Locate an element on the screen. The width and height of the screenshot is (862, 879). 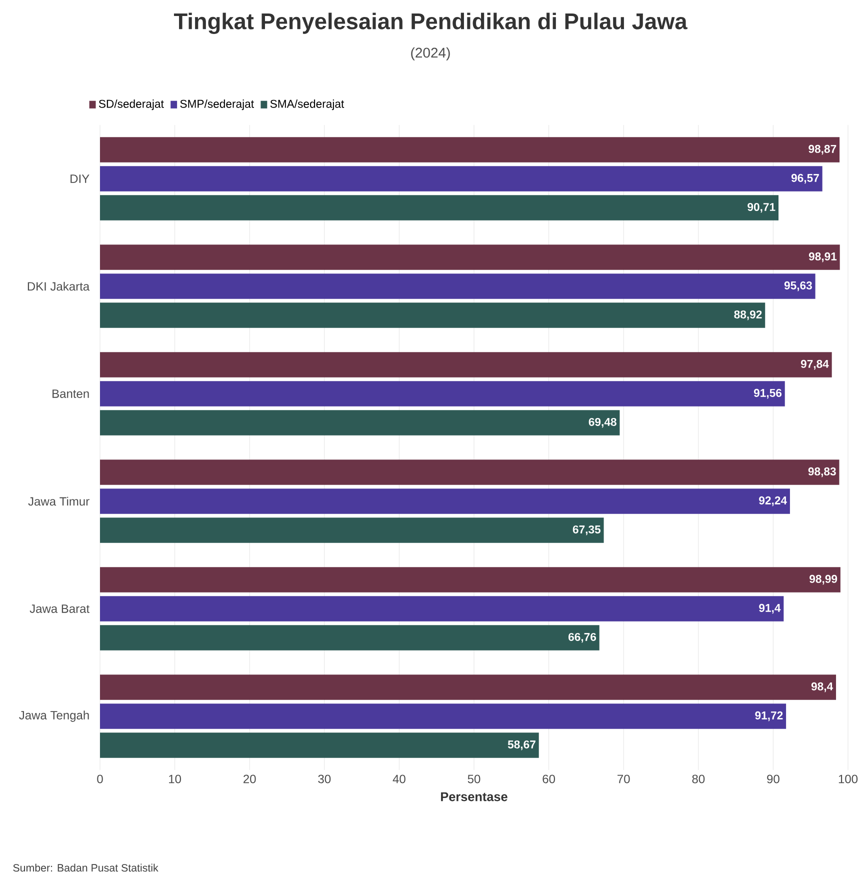
x-tick-label: 90 is located at coordinates (773, 779).